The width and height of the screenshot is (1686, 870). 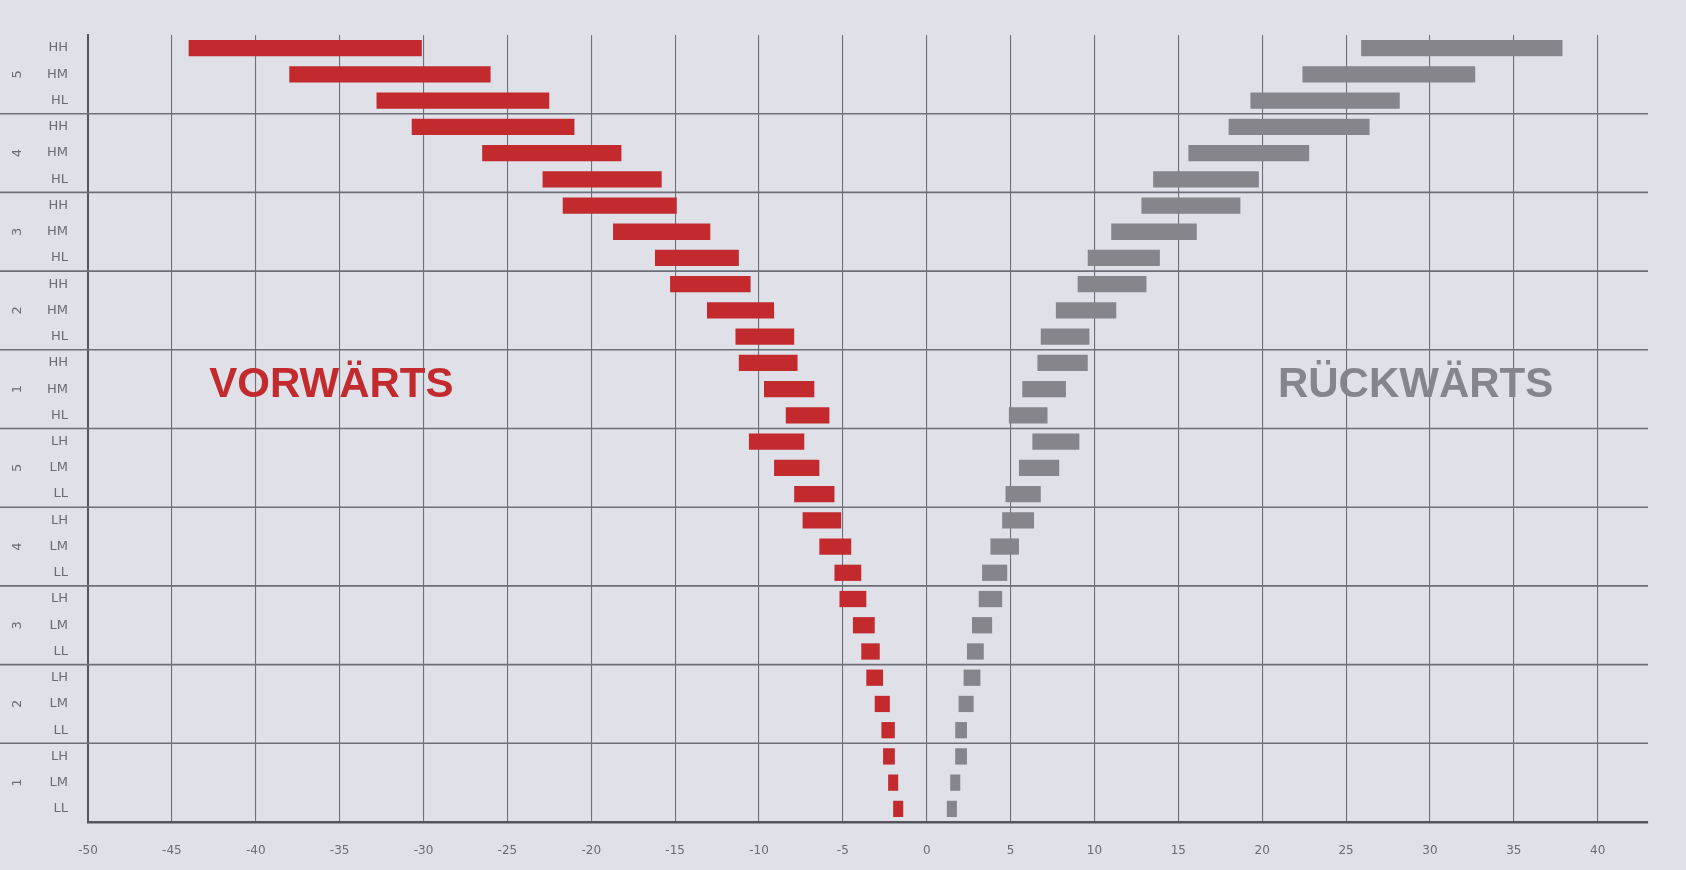 I want to click on x-tick-label: -20, so click(x=591, y=850).